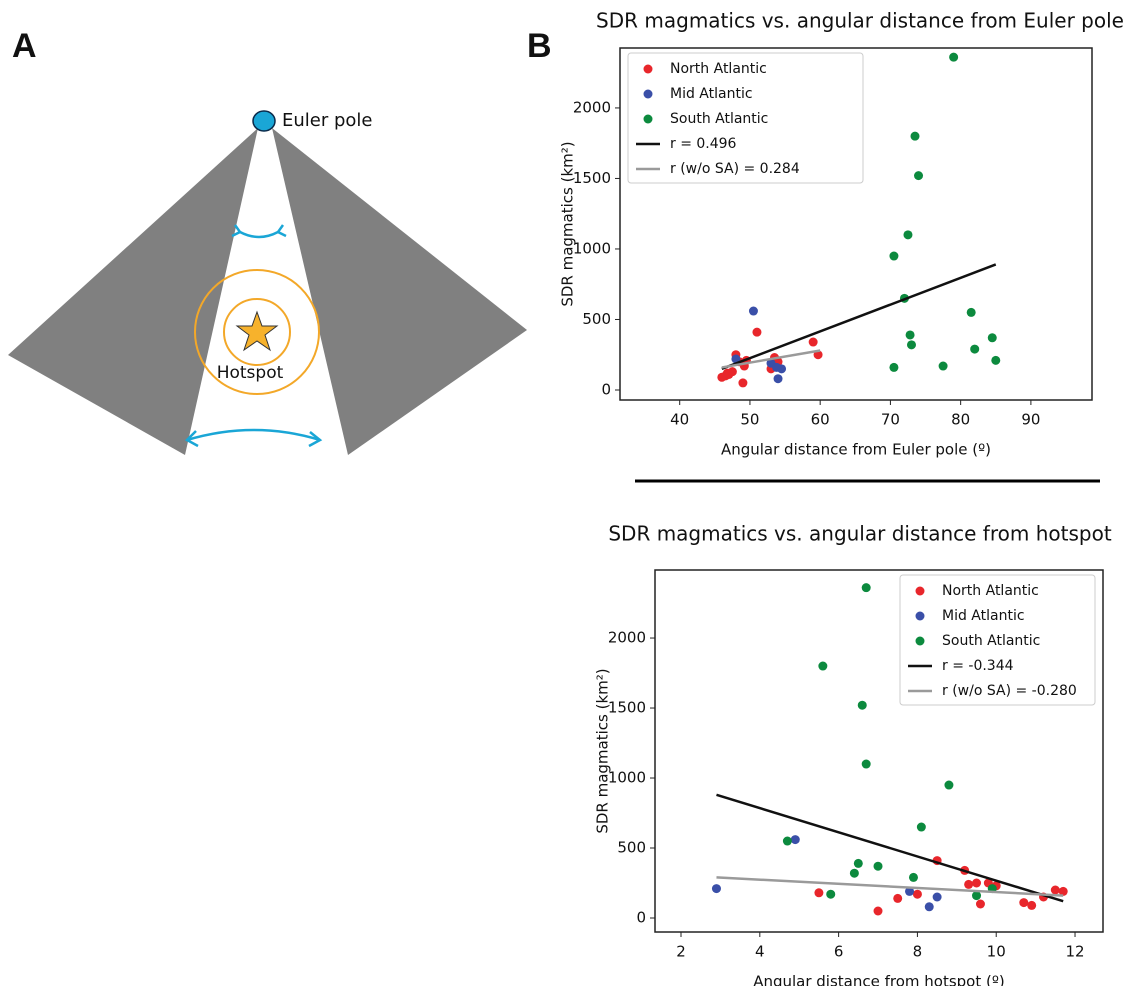 Image resolution: width=1133 pixels, height=986 pixels. What do you see at coordinates (718, 69) in the screenshot?
I see `legend-label: North Atlantic` at bounding box center [718, 69].